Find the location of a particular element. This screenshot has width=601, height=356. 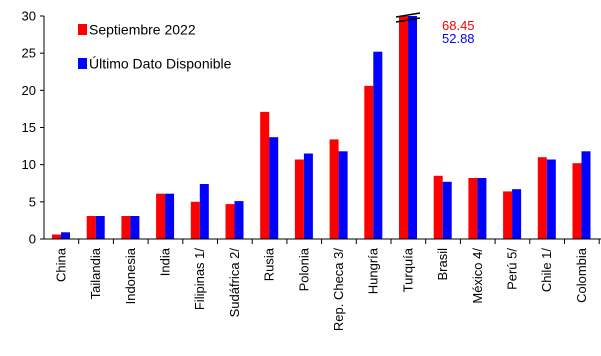

y-ticks-group: 0 5 10 15 20 25 30 is located at coordinates (33, 128).